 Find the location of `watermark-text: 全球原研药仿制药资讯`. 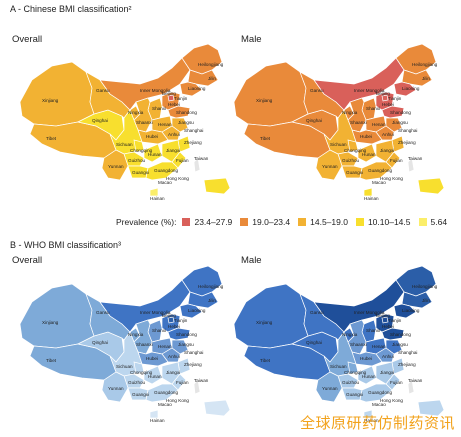

watermark-text: 全球原研药仿制药资讯 is located at coordinates (377, 423).